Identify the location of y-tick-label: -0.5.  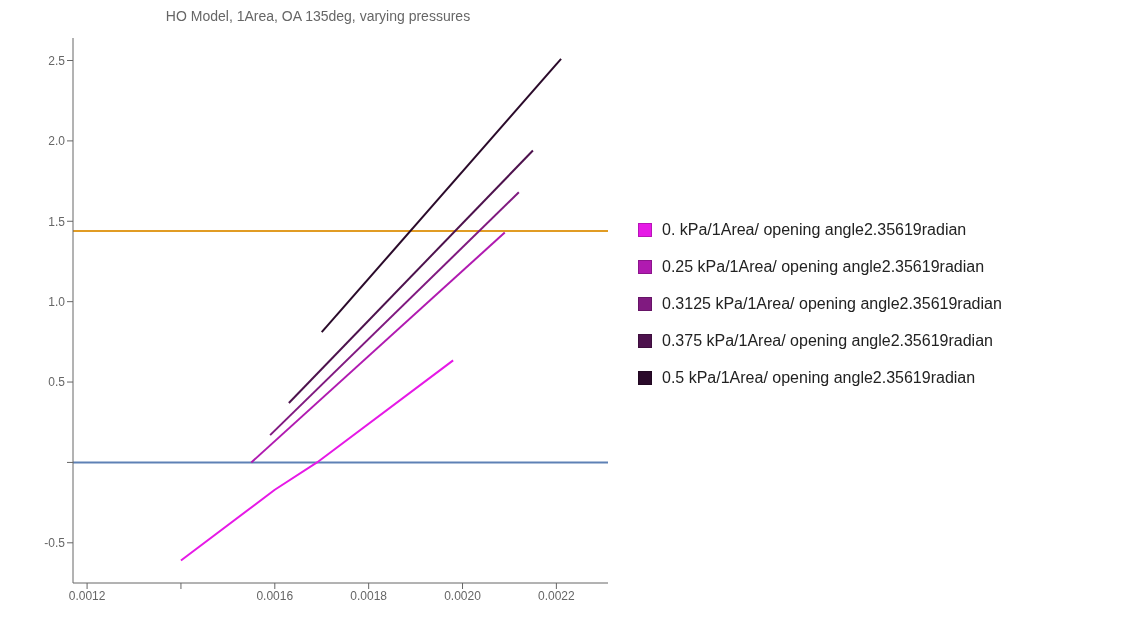
(55, 543).